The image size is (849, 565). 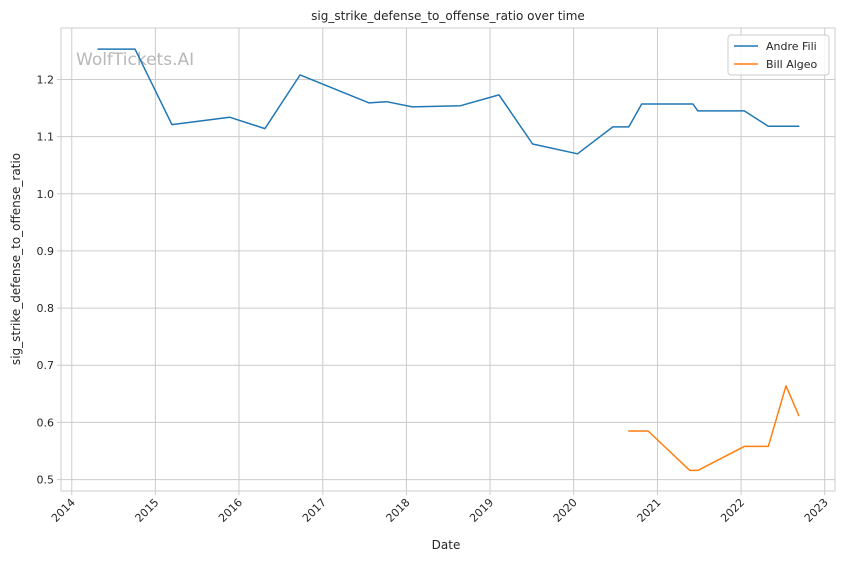 I want to click on x-tick-label: 2018, so click(x=398, y=510).